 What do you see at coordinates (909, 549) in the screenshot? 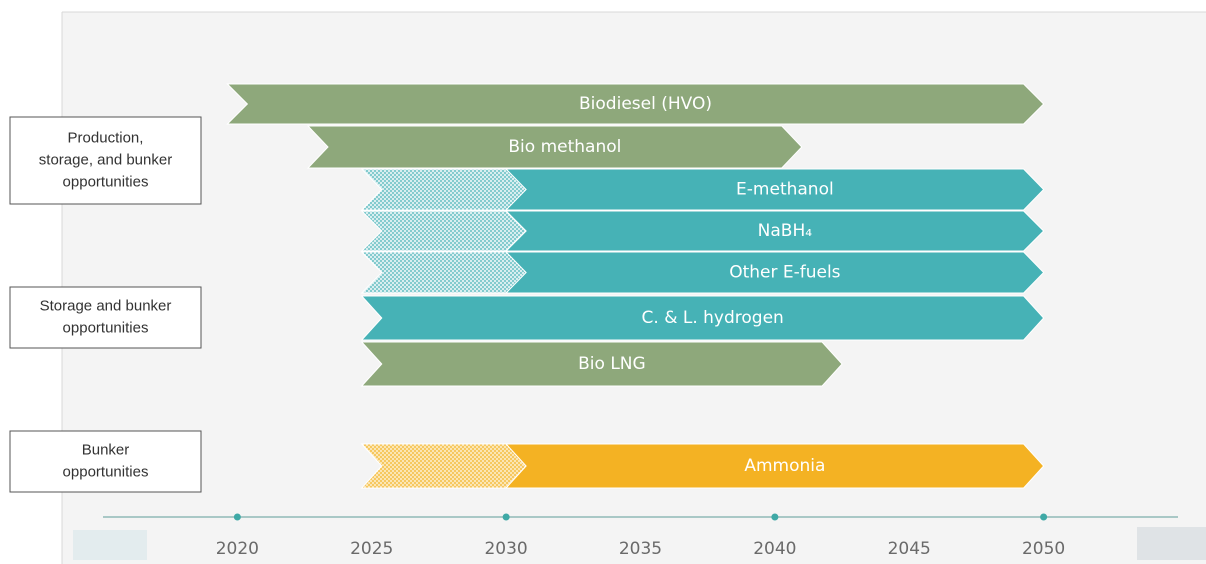
I see `x-tick-label: 2045` at bounding box center [909, 549].